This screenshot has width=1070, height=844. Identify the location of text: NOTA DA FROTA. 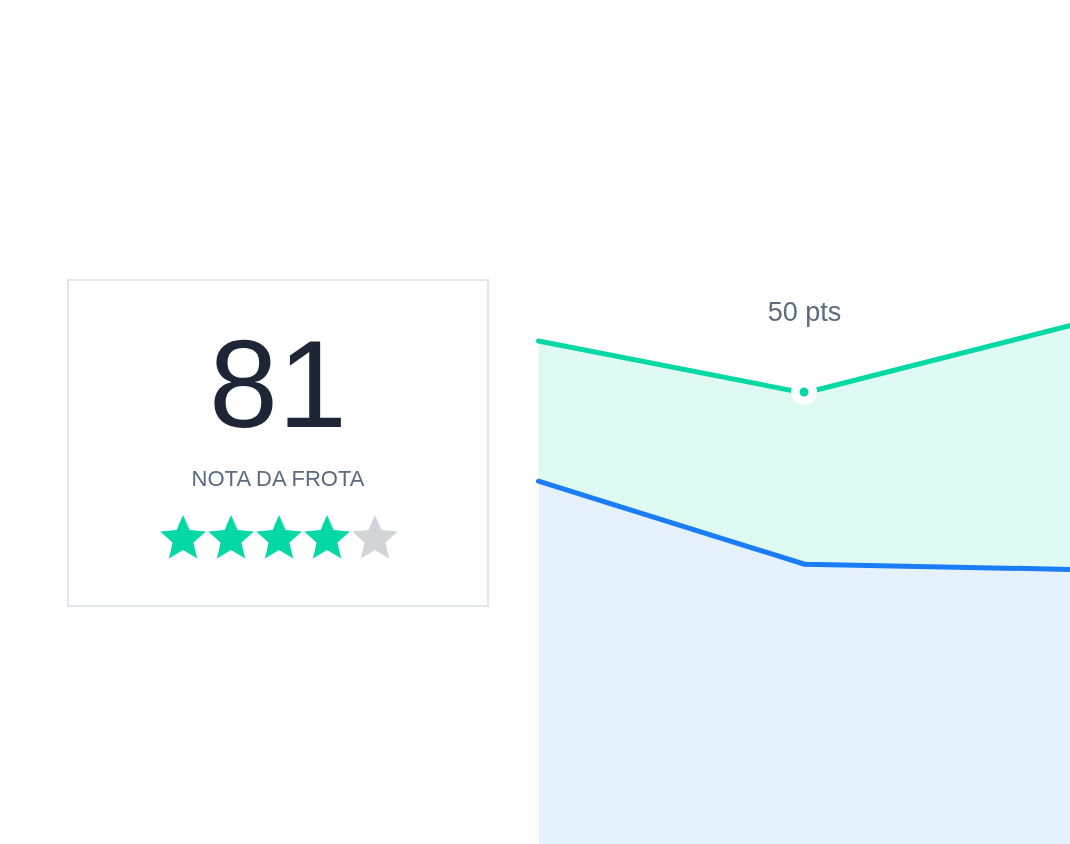
(278, 478).